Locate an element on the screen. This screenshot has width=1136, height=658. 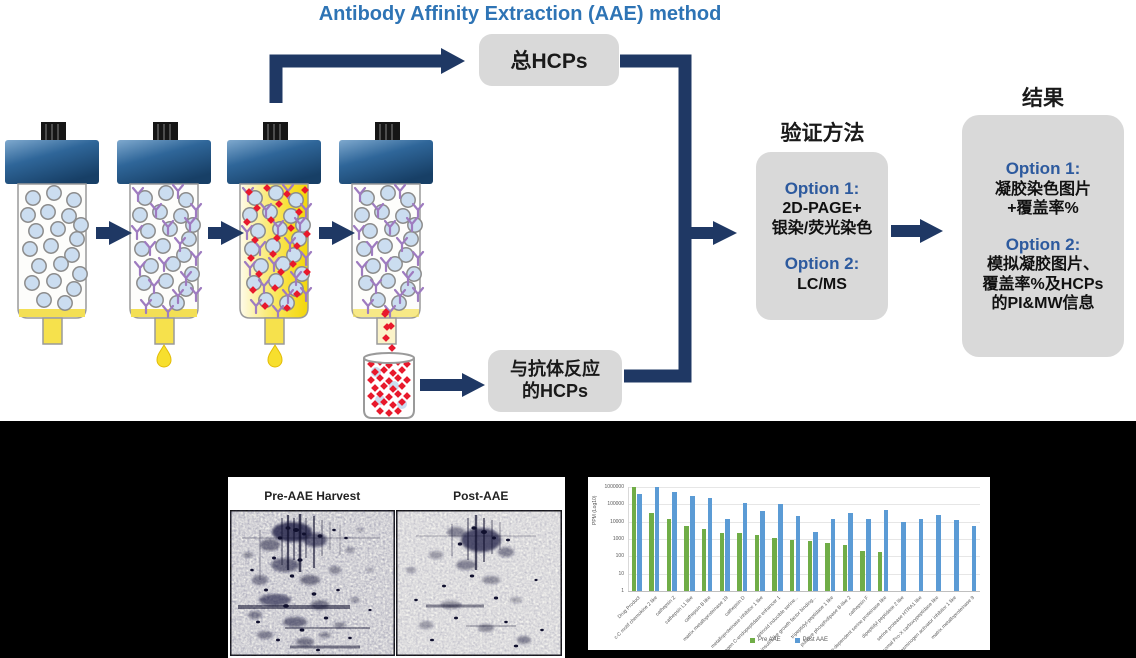
gel-right-label: Post-AAE is located at coordinates (481, 496).